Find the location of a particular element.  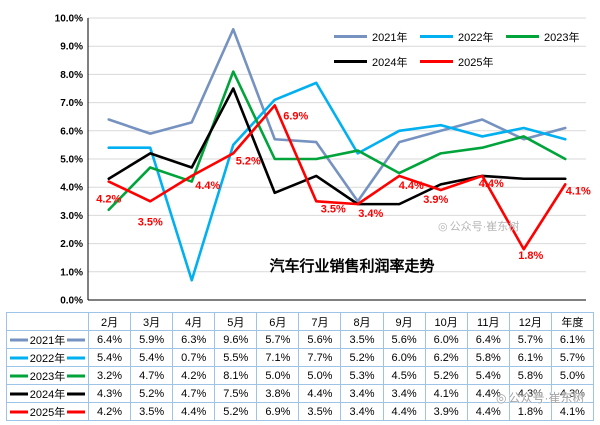

chart-legend: 2021年 2022年 2023年 2024年 2025年 is located at coordinates (465, 49).